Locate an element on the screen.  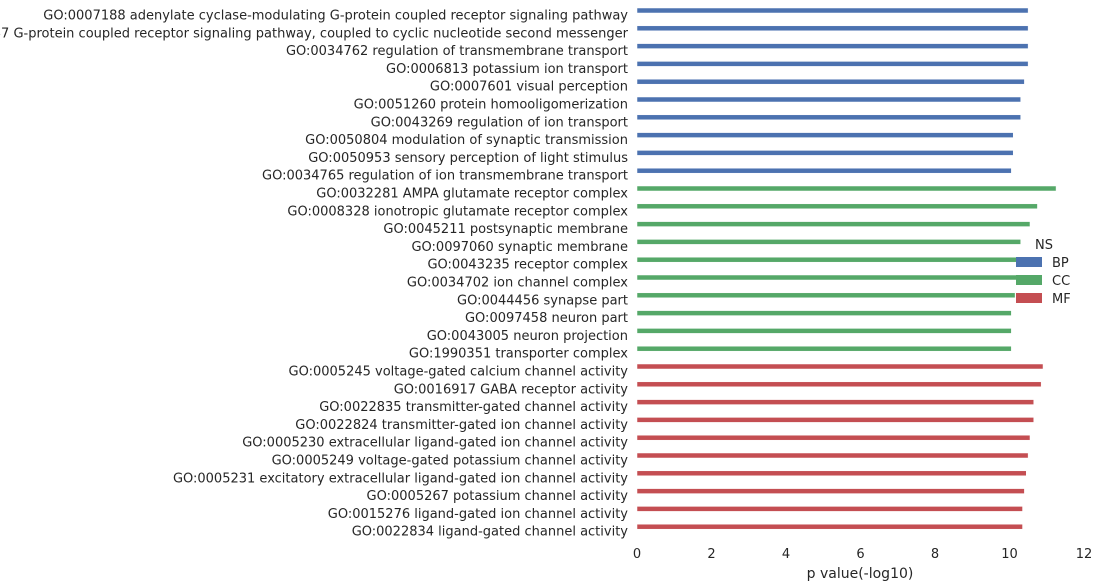
legend-label-bp: BP is located at coordinates (1060, 263).